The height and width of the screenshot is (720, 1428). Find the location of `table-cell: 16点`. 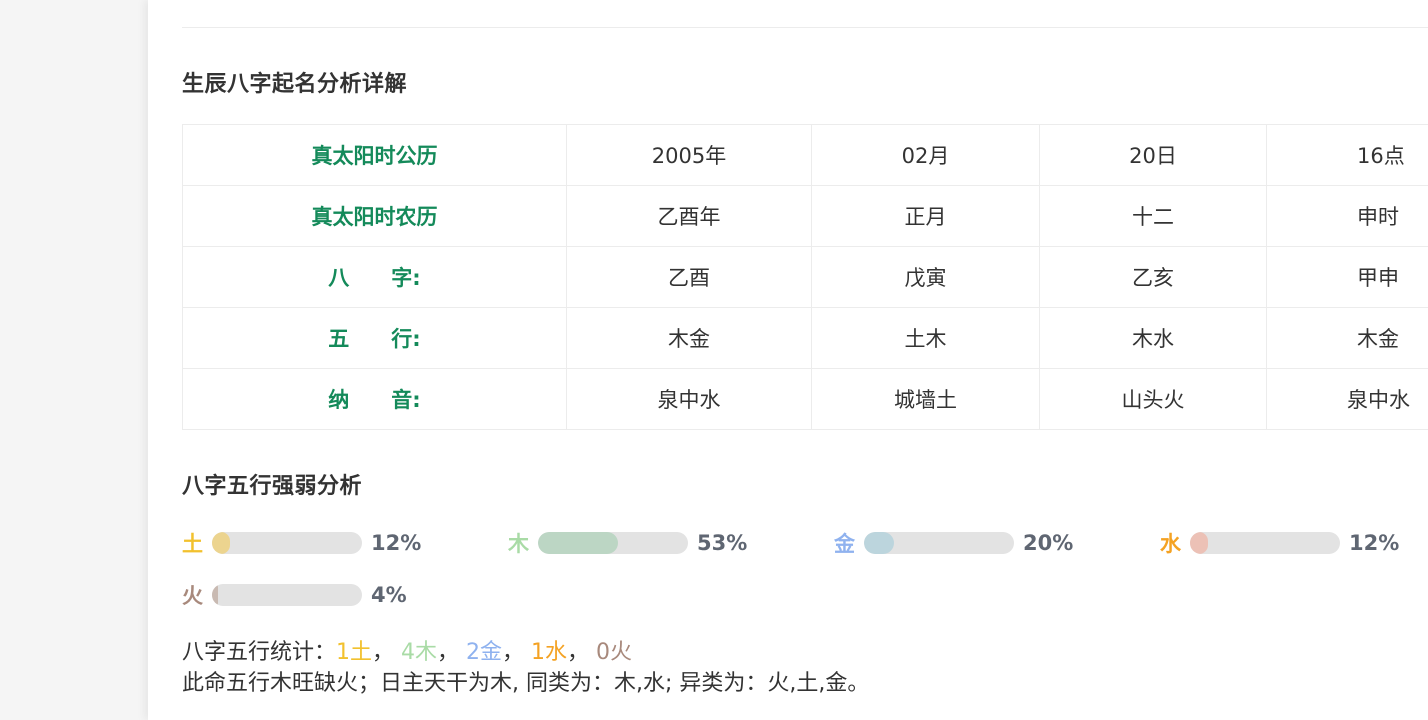

table-cell: 16点 is located at coordinates (1347, 155).